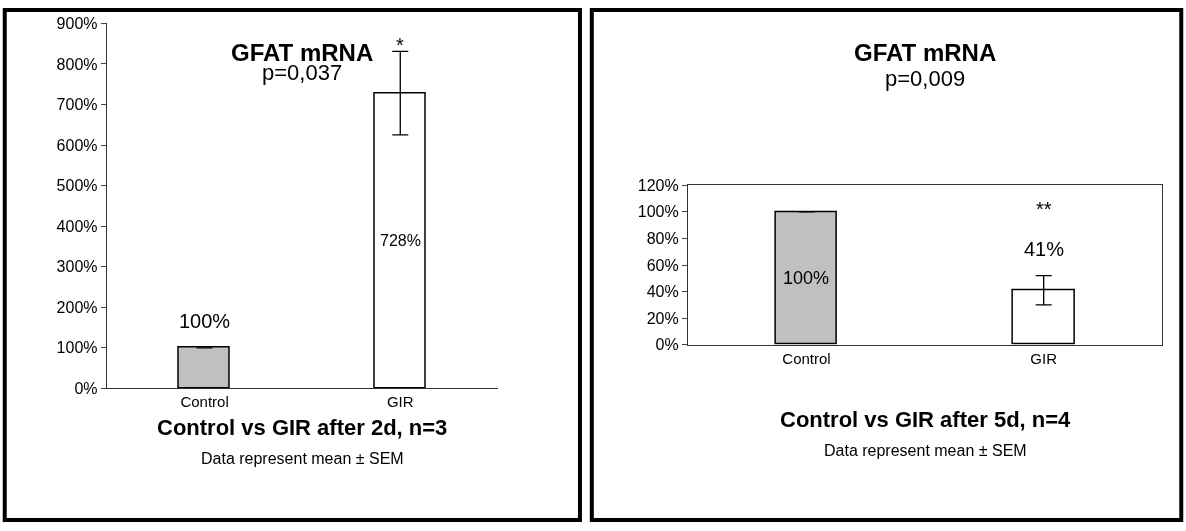 This screenshot has height=531, width=1186. What do you see at coordinates (662, 292) in the screenshot?
I see `y-tick-label: 40%` at bounding box center [662, 292].